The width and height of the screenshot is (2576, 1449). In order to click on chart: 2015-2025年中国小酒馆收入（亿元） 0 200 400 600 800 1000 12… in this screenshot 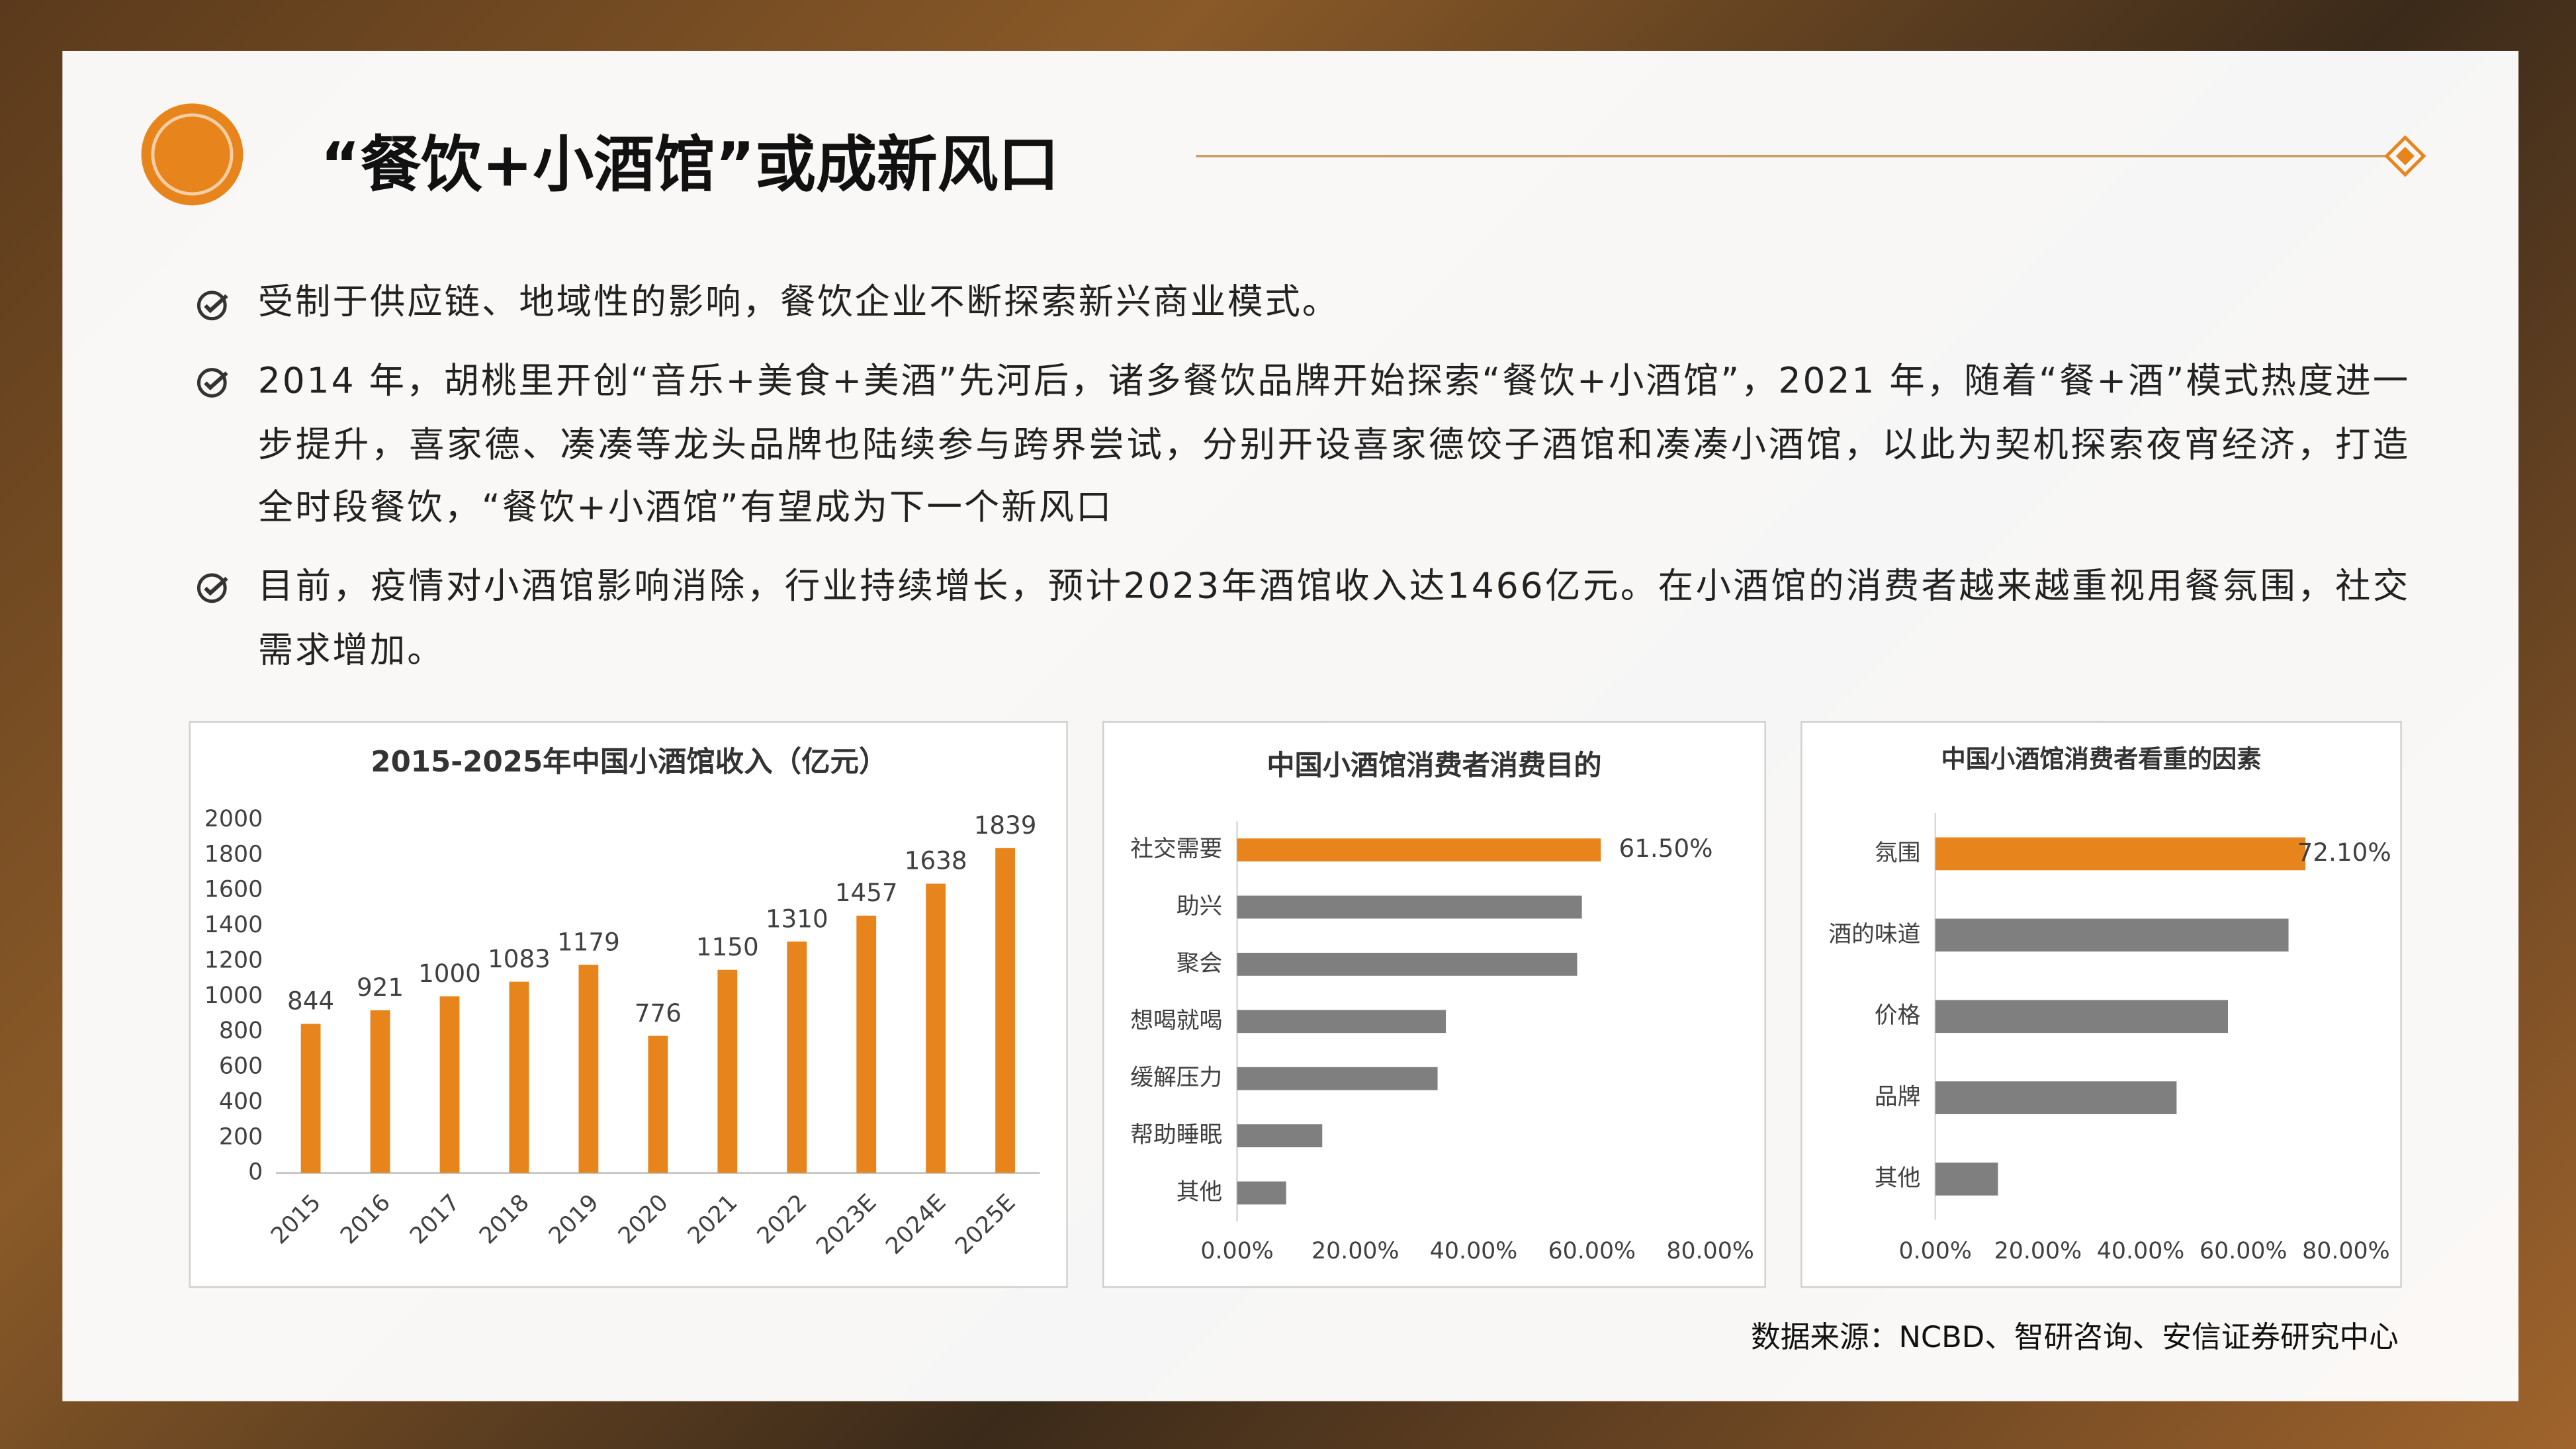, I will do `click(622, 1003)`.